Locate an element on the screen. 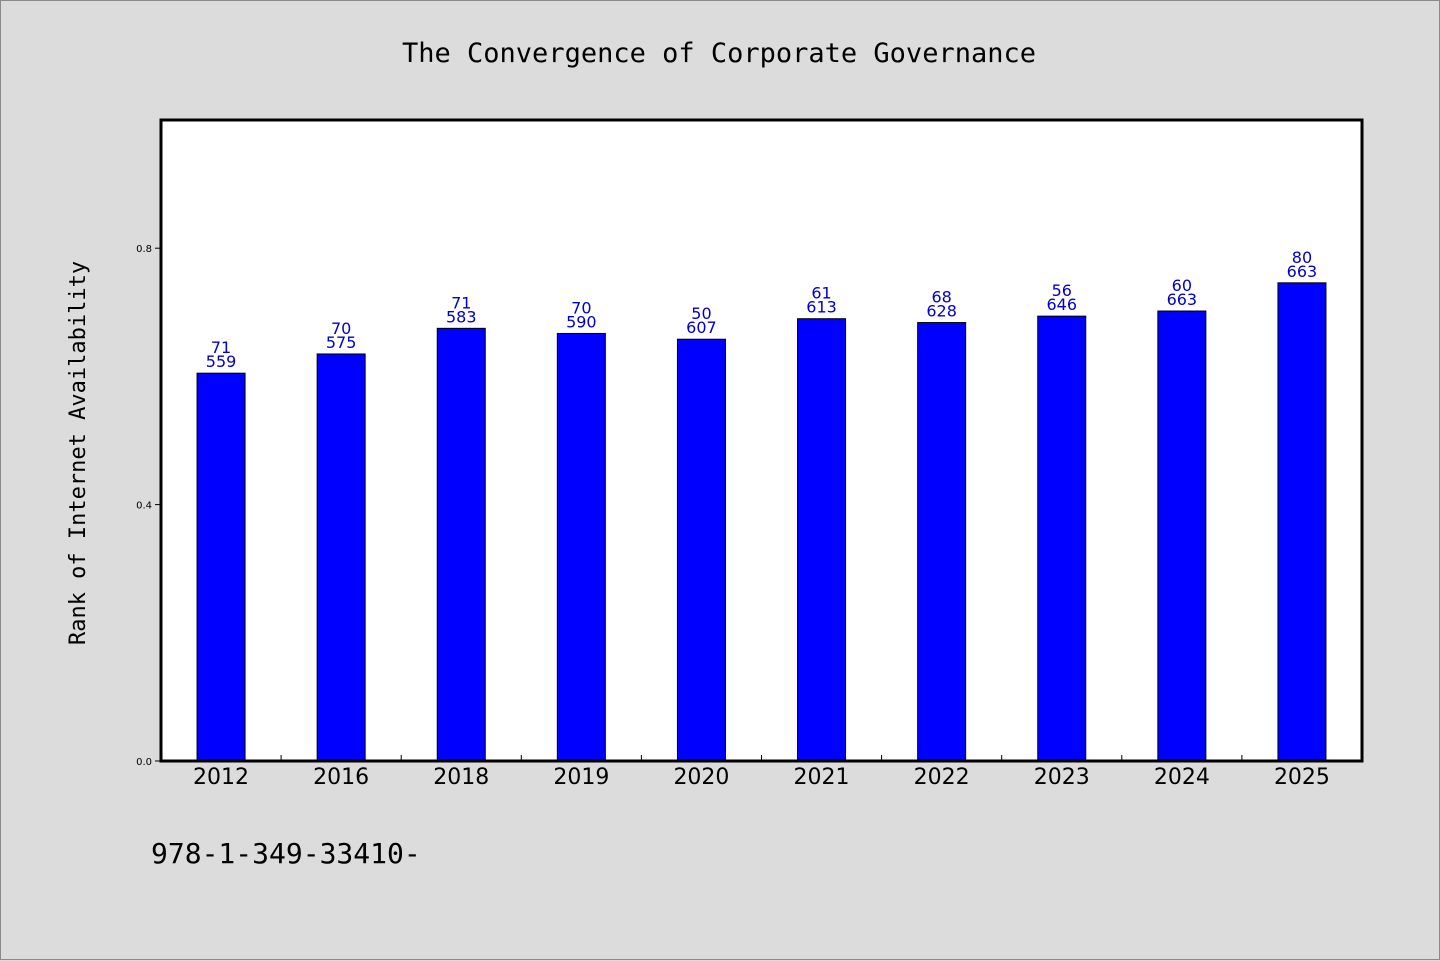 The width and height of the screenshot is (1440, 961). bar-label-top-2024: 60 is located at coordinates (1182, 285).